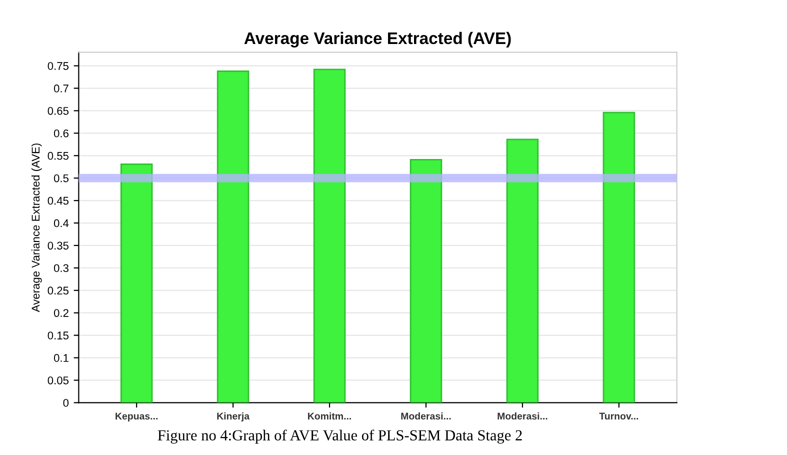  I want to click on y-axis-title: Average Variance Extracted (AVE), so click(36, 228).